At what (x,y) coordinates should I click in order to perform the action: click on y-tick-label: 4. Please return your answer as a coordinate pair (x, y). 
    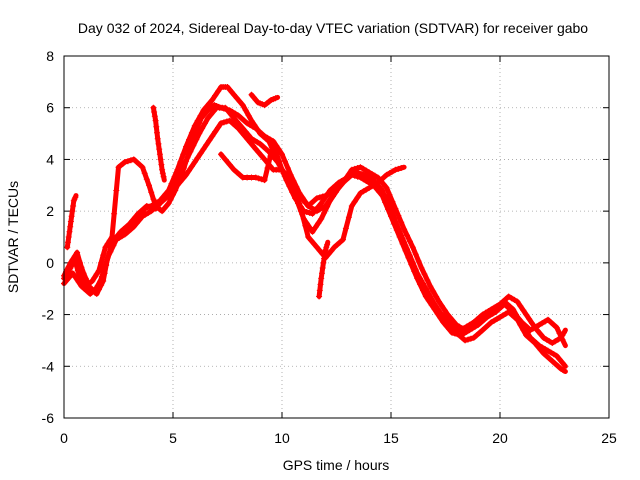
    Looking at the image, I should click on (50, 159).